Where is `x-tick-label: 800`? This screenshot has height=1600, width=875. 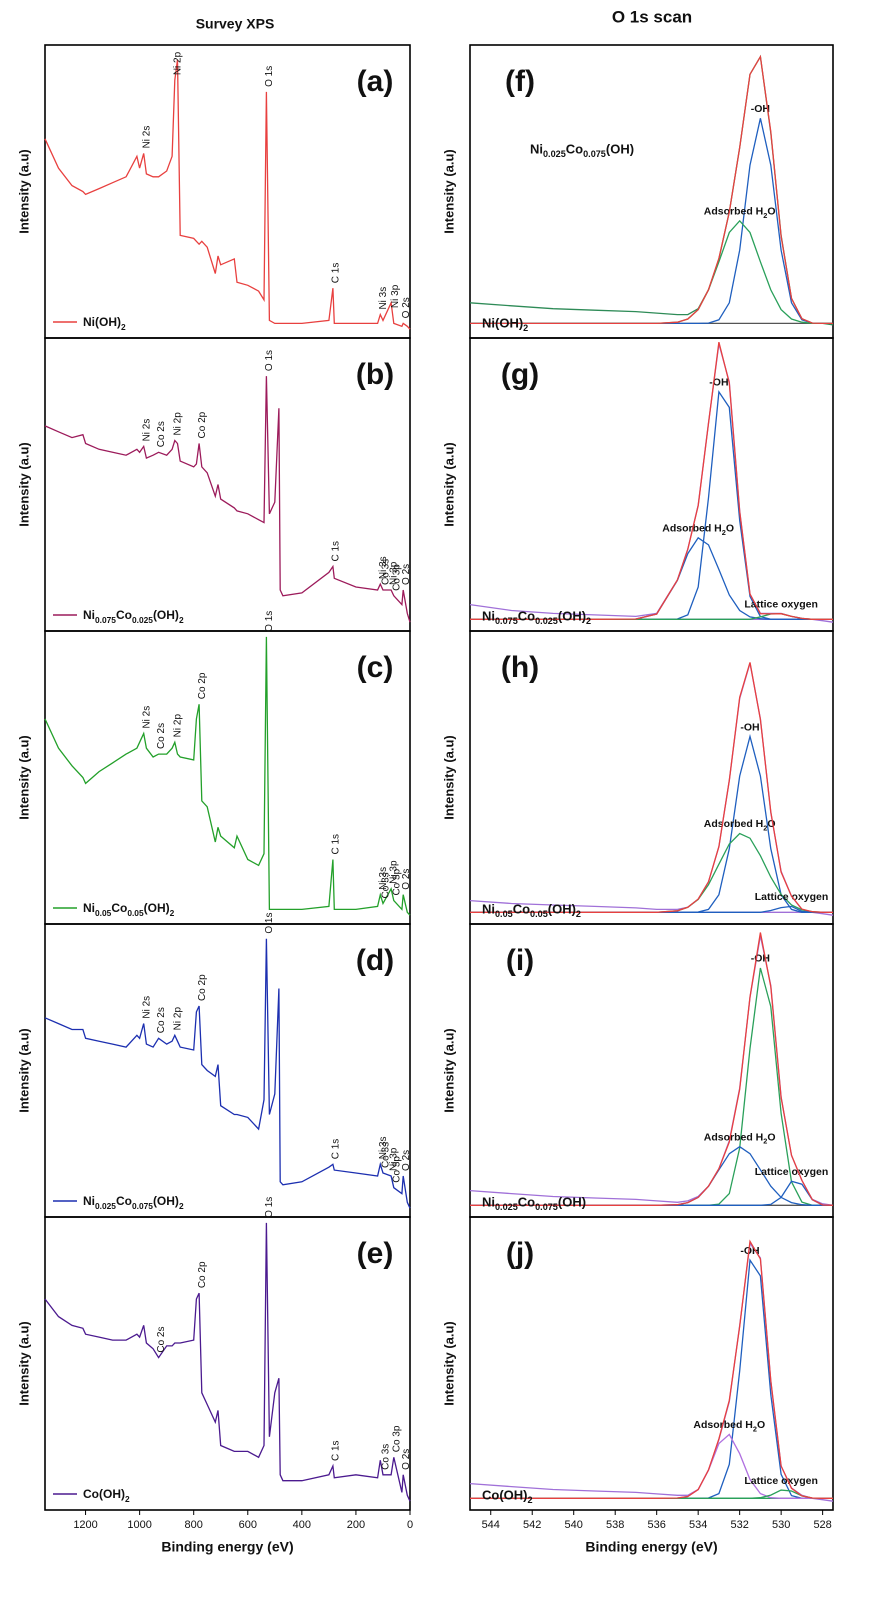
x-tick-label: 800 is located at coordinates (194, 1525).